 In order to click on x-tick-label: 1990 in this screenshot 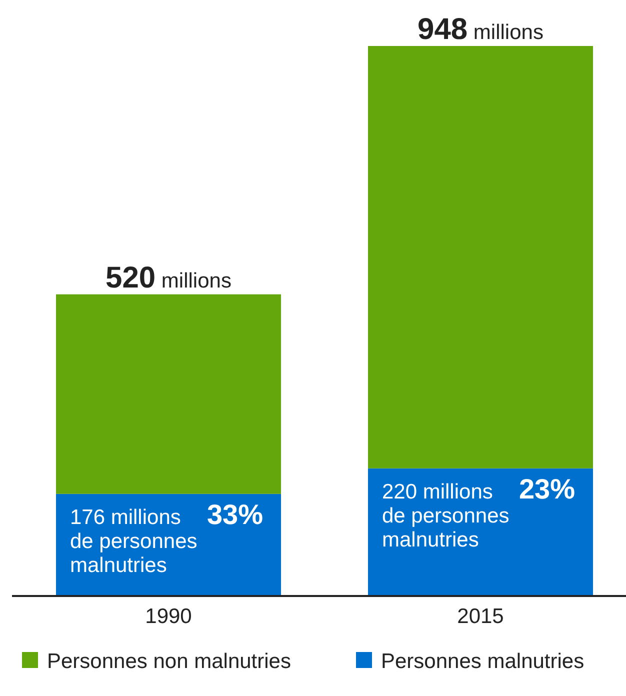, I will do `click(168, 616)`.